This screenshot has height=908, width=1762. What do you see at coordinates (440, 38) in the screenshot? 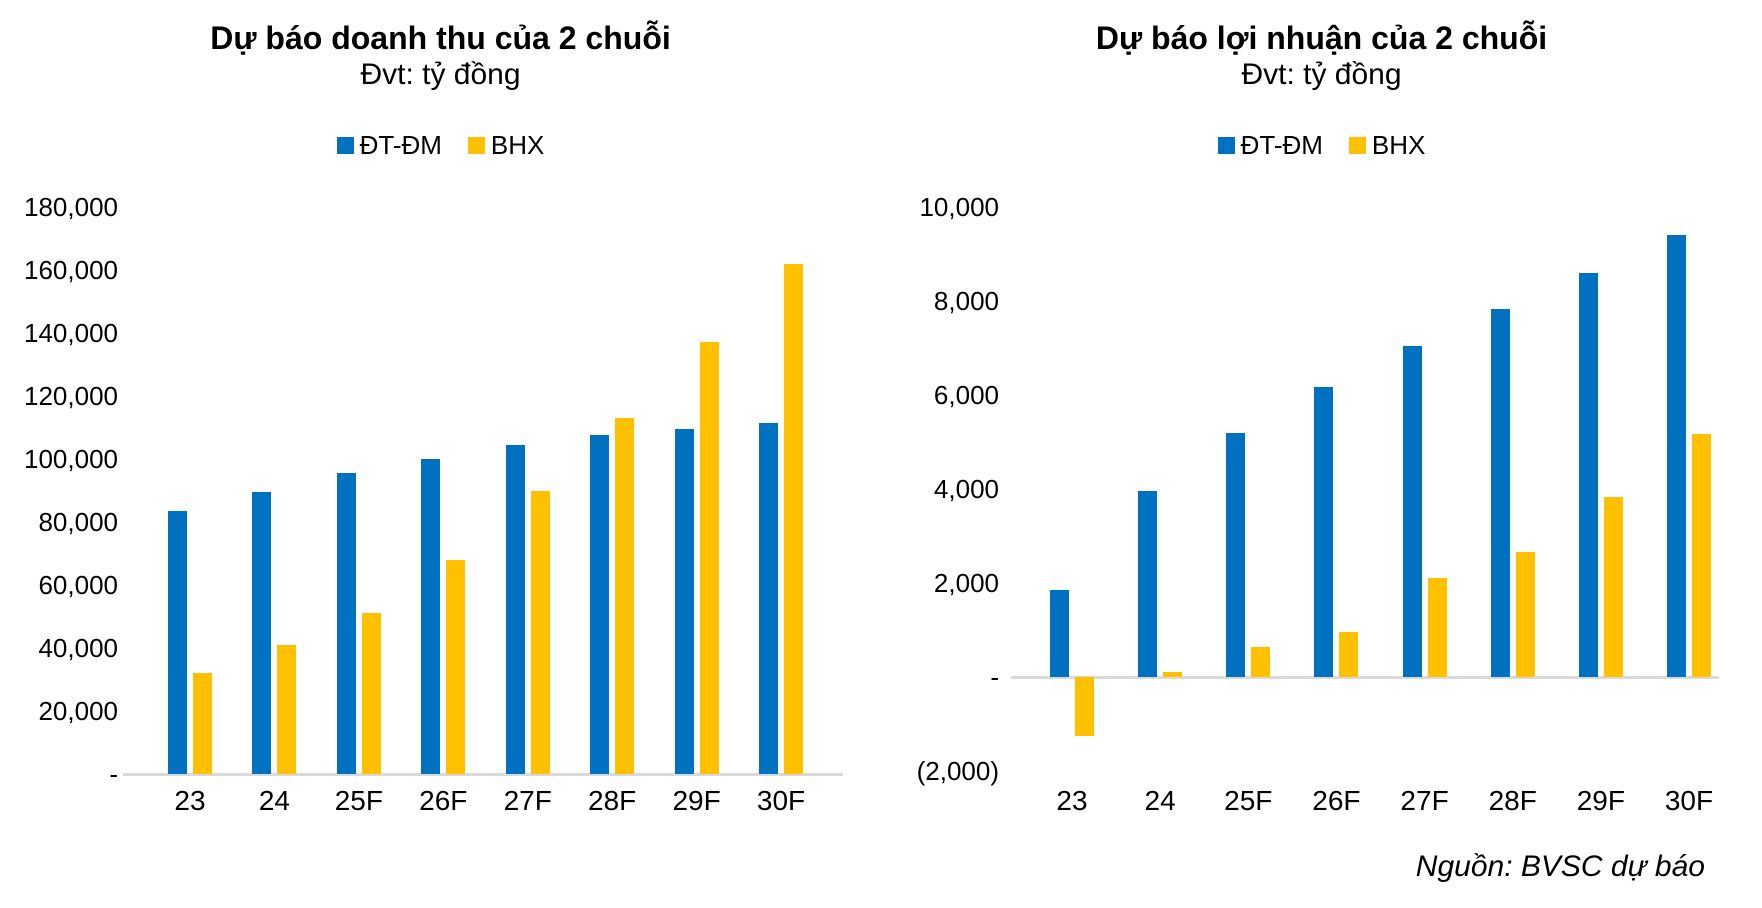
I see `revenue-chart-title: Dự báo doanh thu của 2 chuỗi` at bounding box center [440, 38].